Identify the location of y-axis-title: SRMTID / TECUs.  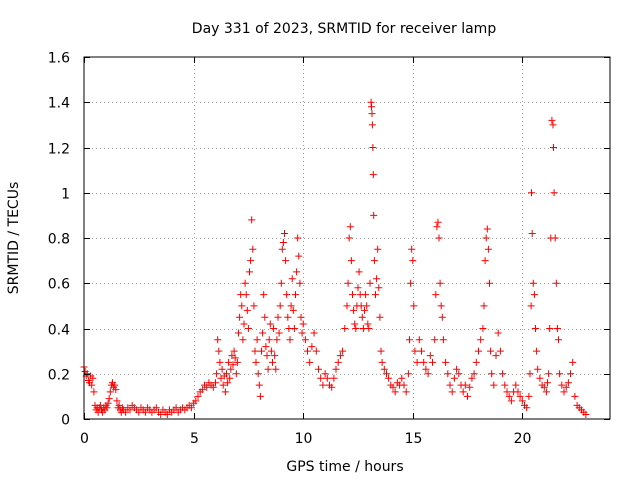
(14, 238).